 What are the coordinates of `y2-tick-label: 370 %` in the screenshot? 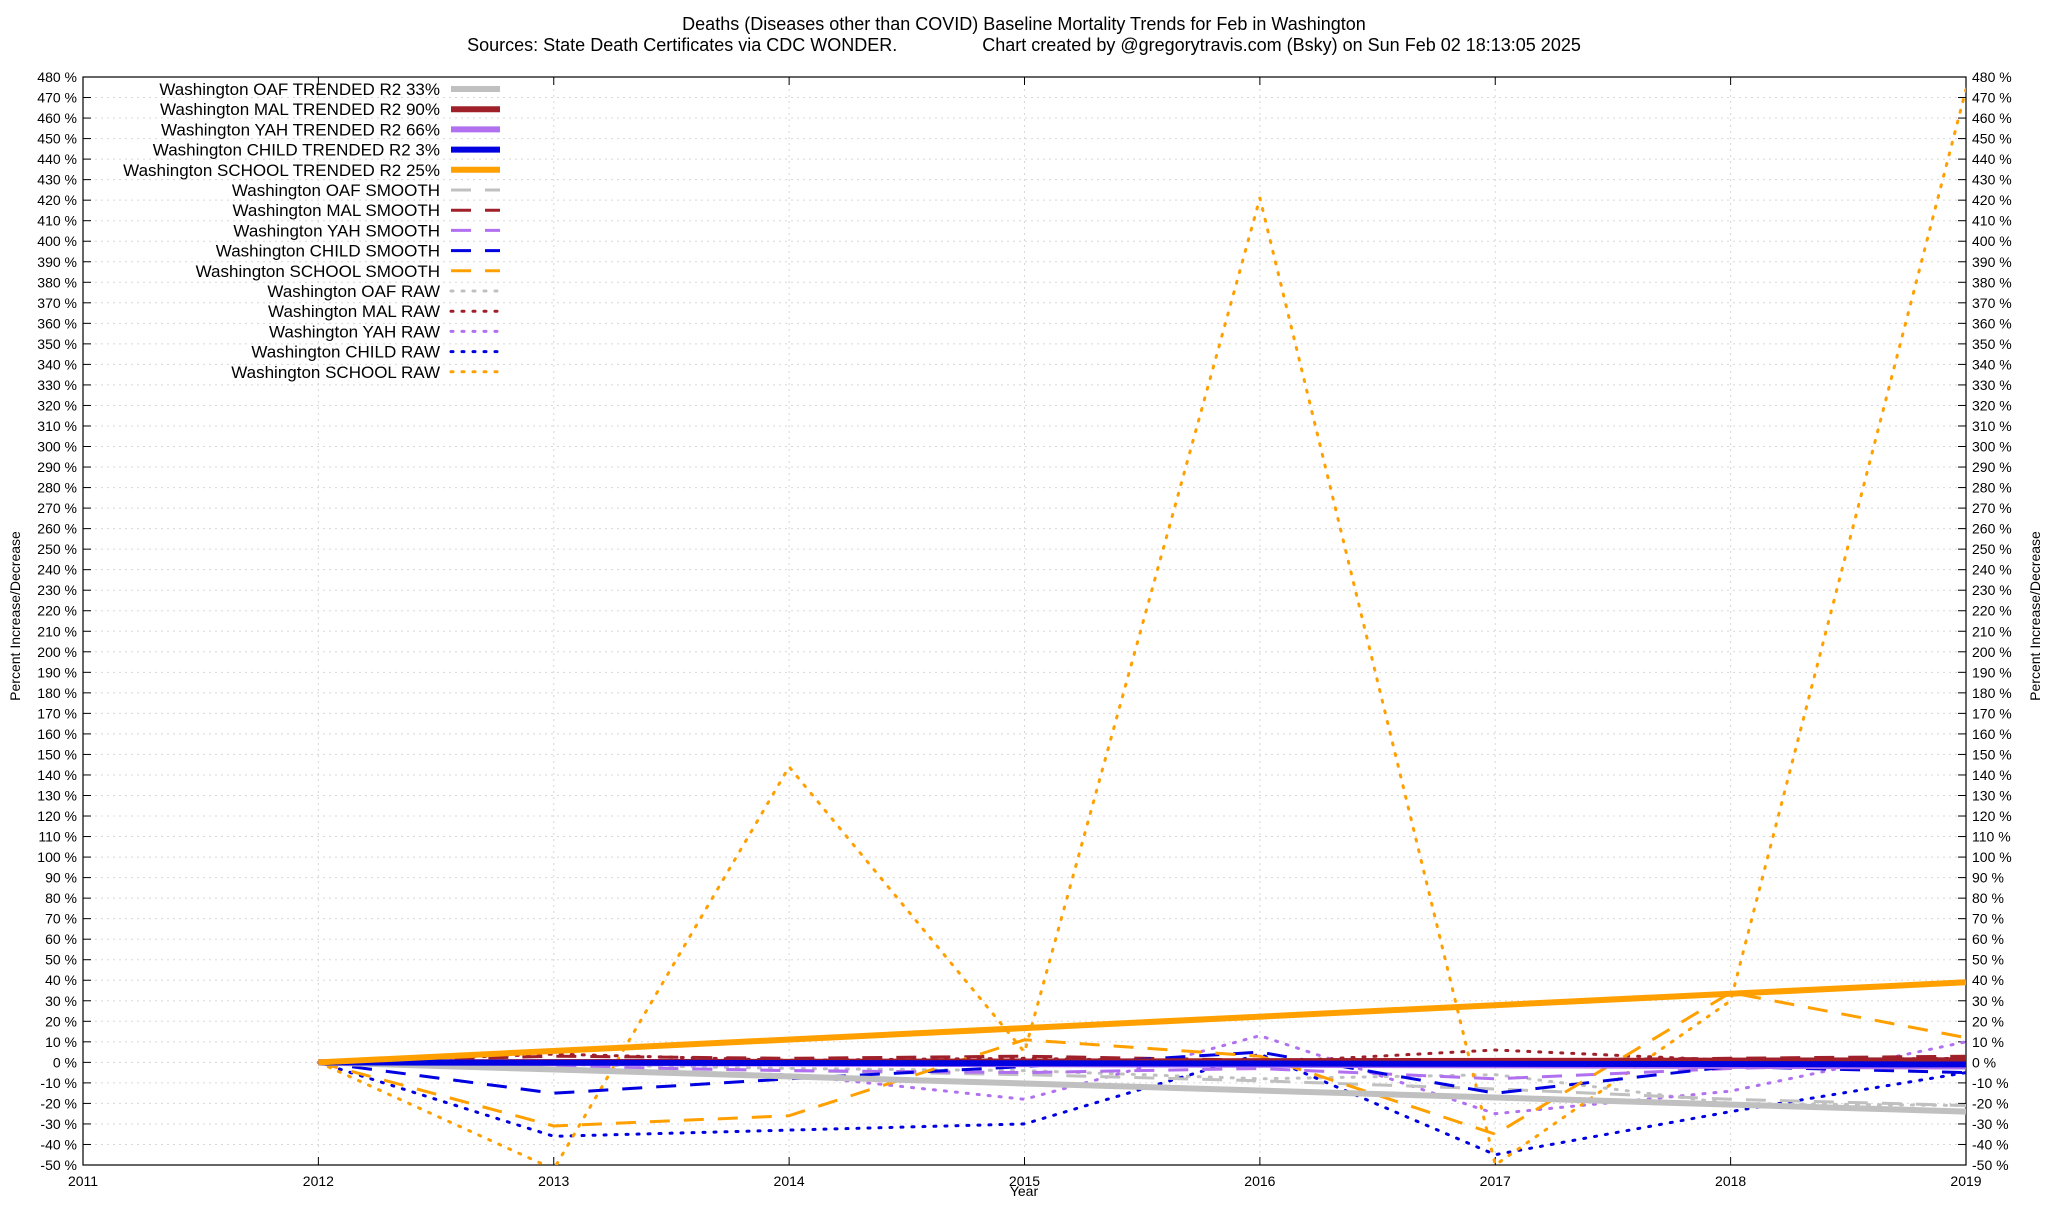 It's located at (1992, 303).